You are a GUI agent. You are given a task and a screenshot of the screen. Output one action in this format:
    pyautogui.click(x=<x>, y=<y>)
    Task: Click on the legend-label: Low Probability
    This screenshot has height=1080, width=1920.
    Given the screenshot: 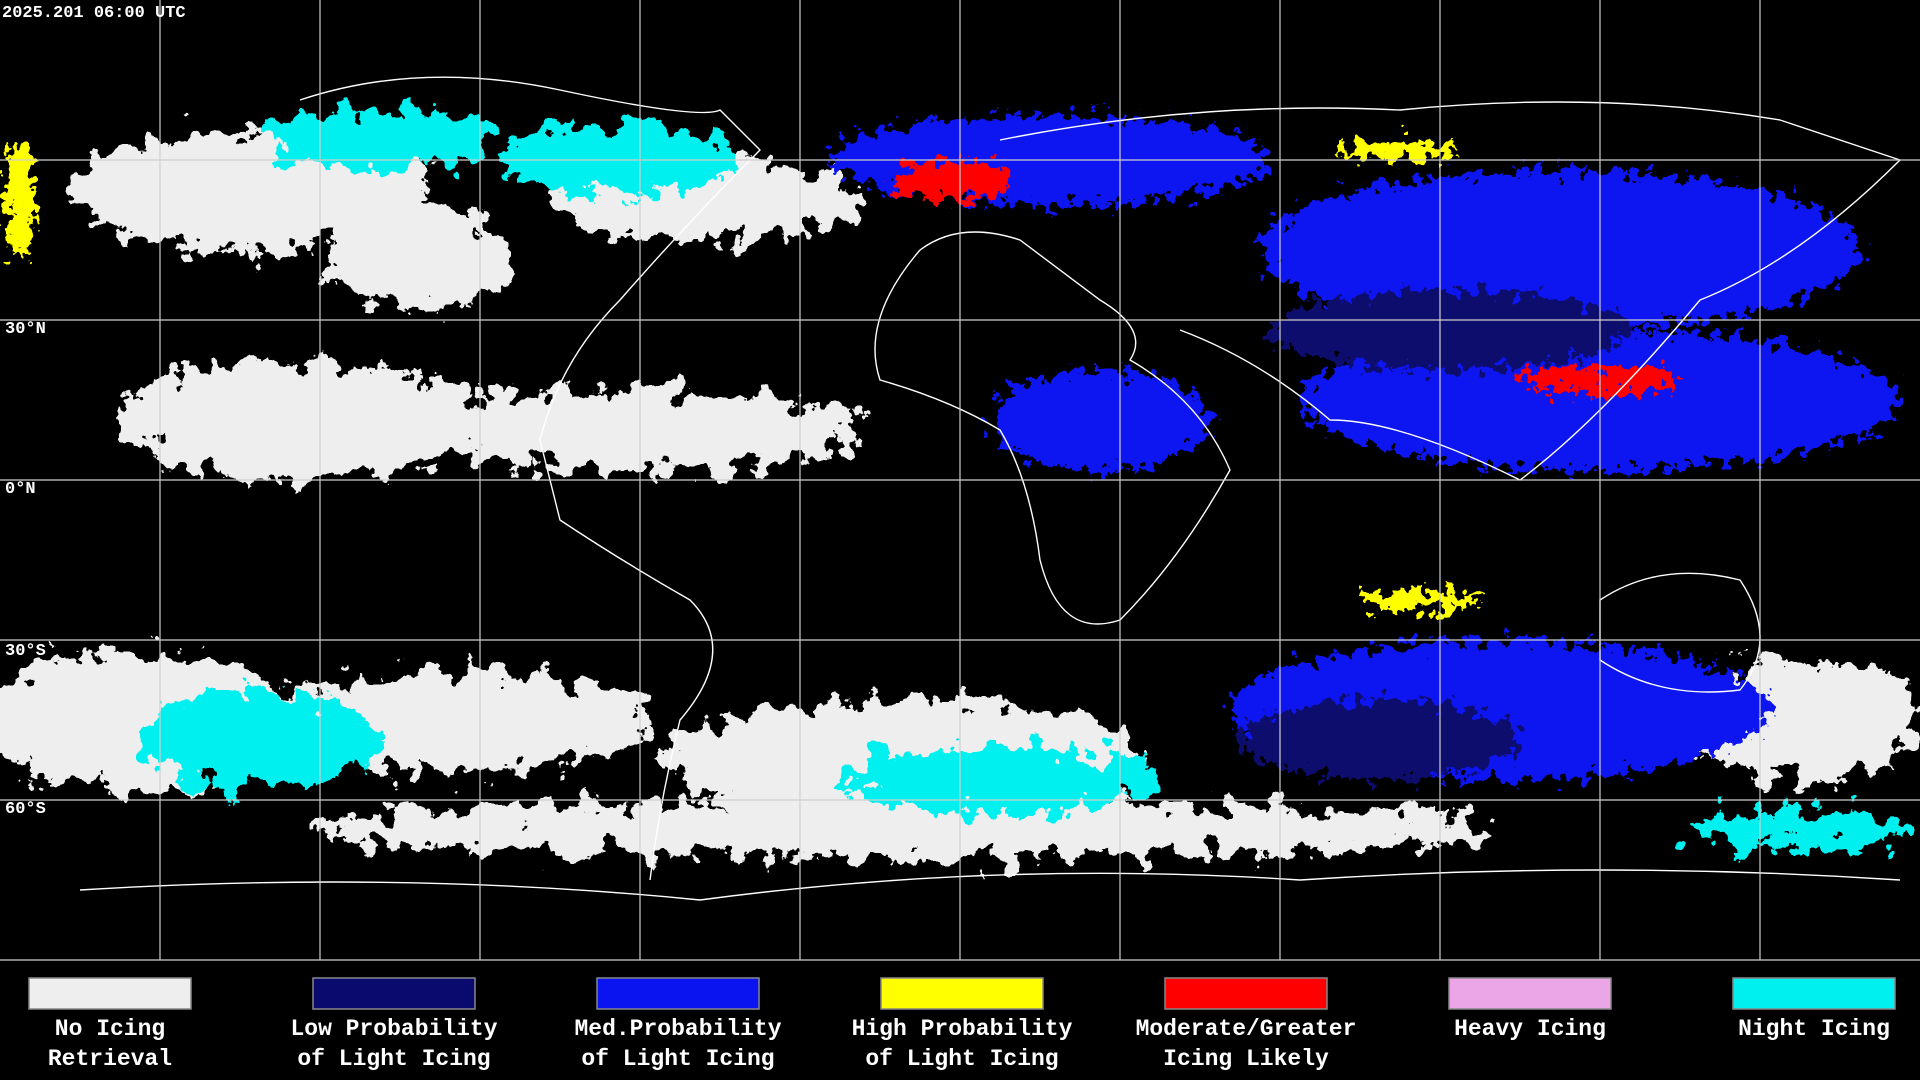 What is the action you would take?
    pyautogui.click(x=393, y=1029)
    